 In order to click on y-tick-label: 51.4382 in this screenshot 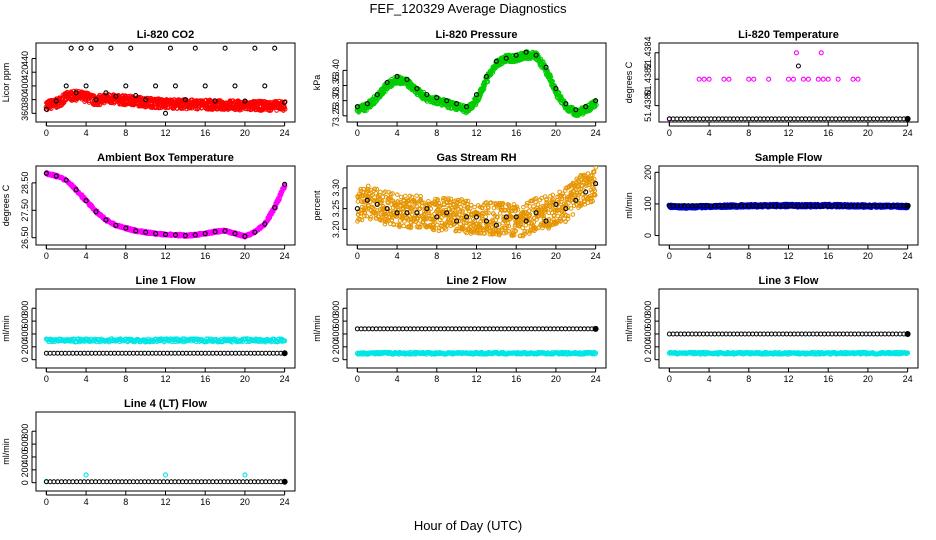, I will do `click(648, 79)`.